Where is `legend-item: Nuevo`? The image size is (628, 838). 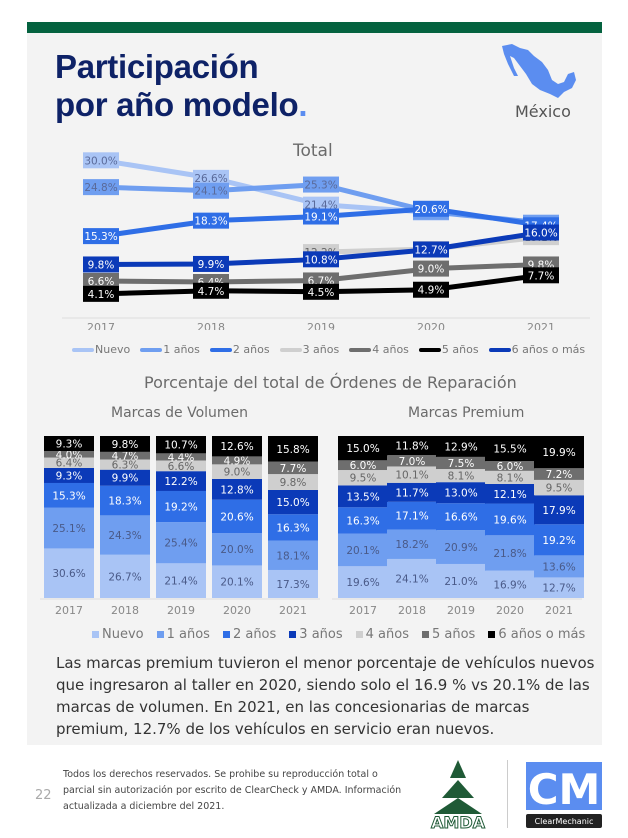
legend-item: Nuevo is located at coordinates (101, 349).